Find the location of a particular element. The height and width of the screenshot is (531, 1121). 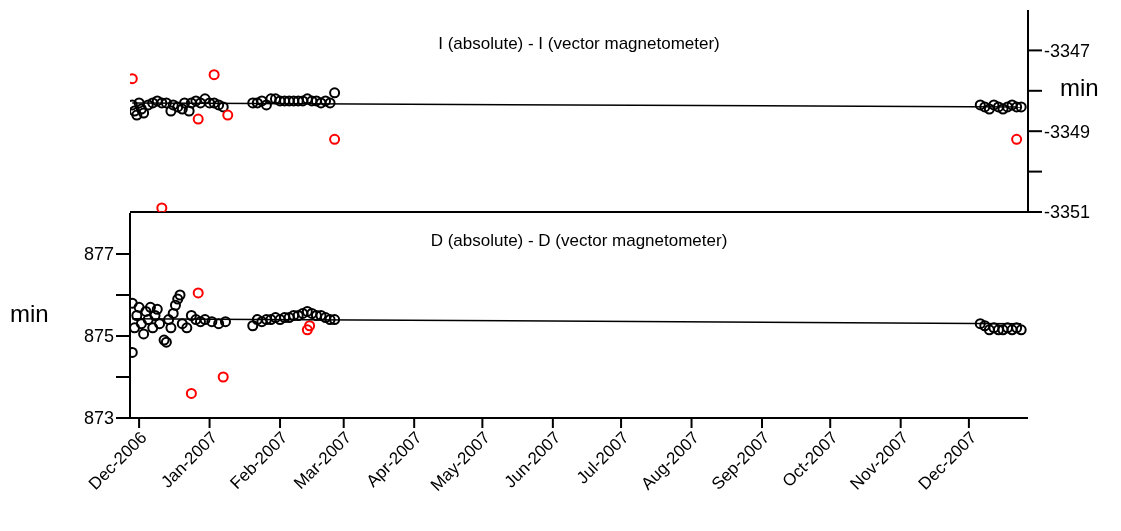

y-tick-label: 877 is located at coordinates (98, 254).